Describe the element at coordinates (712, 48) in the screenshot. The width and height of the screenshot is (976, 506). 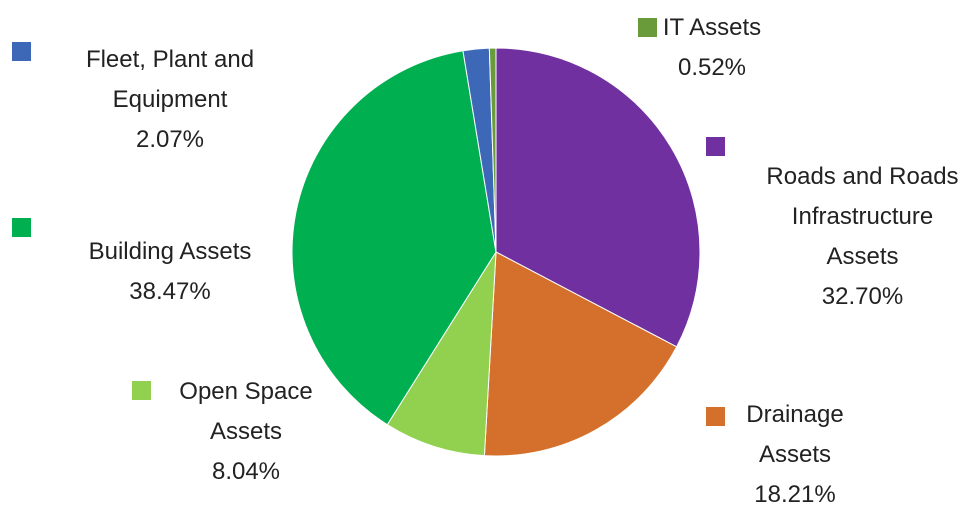
I see `slice-label: IT Assets 0.52%` at that location.